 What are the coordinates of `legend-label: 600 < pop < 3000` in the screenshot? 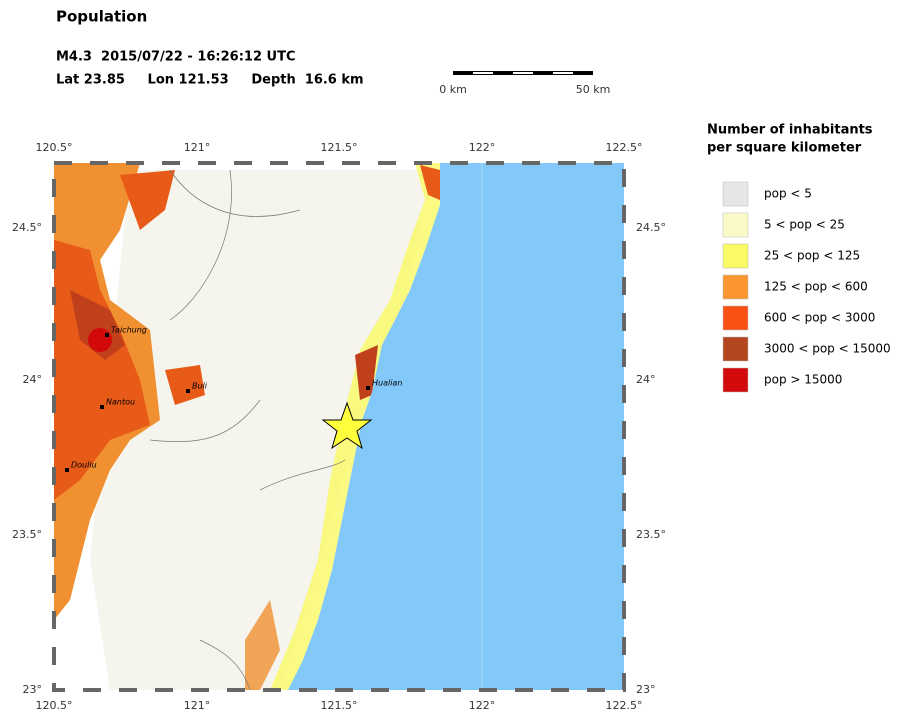 It's located at (819, 318).